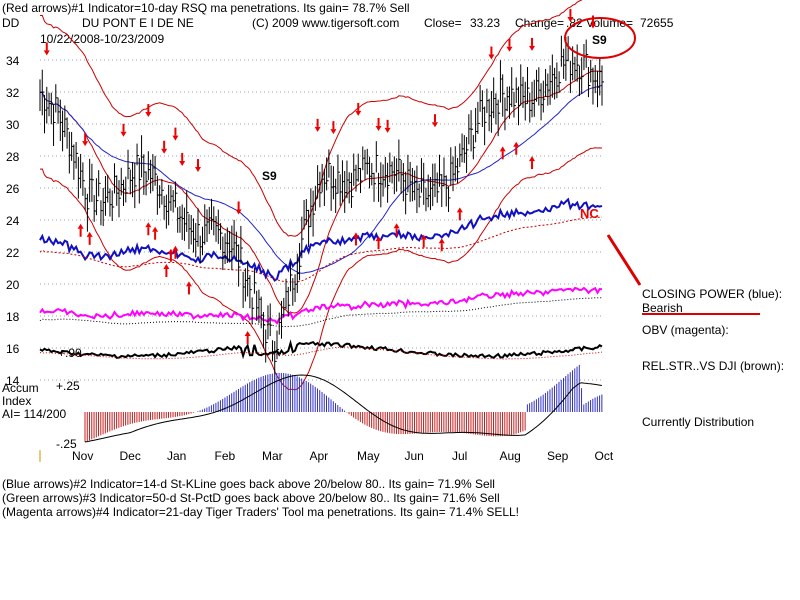  I want to click on relstr-line, so click(321, 349).